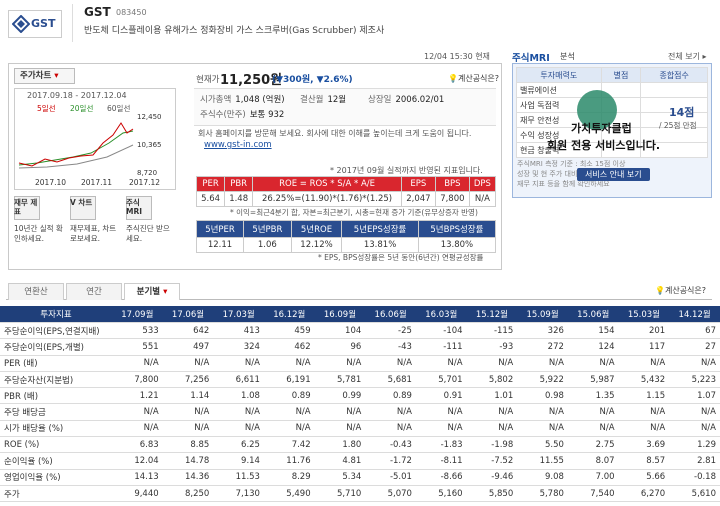 The width and height of the screenshot is (720, 506). Describe the element at coordinates (149, 145) in the screenshot. I see `y-label: 10,365` at that location.